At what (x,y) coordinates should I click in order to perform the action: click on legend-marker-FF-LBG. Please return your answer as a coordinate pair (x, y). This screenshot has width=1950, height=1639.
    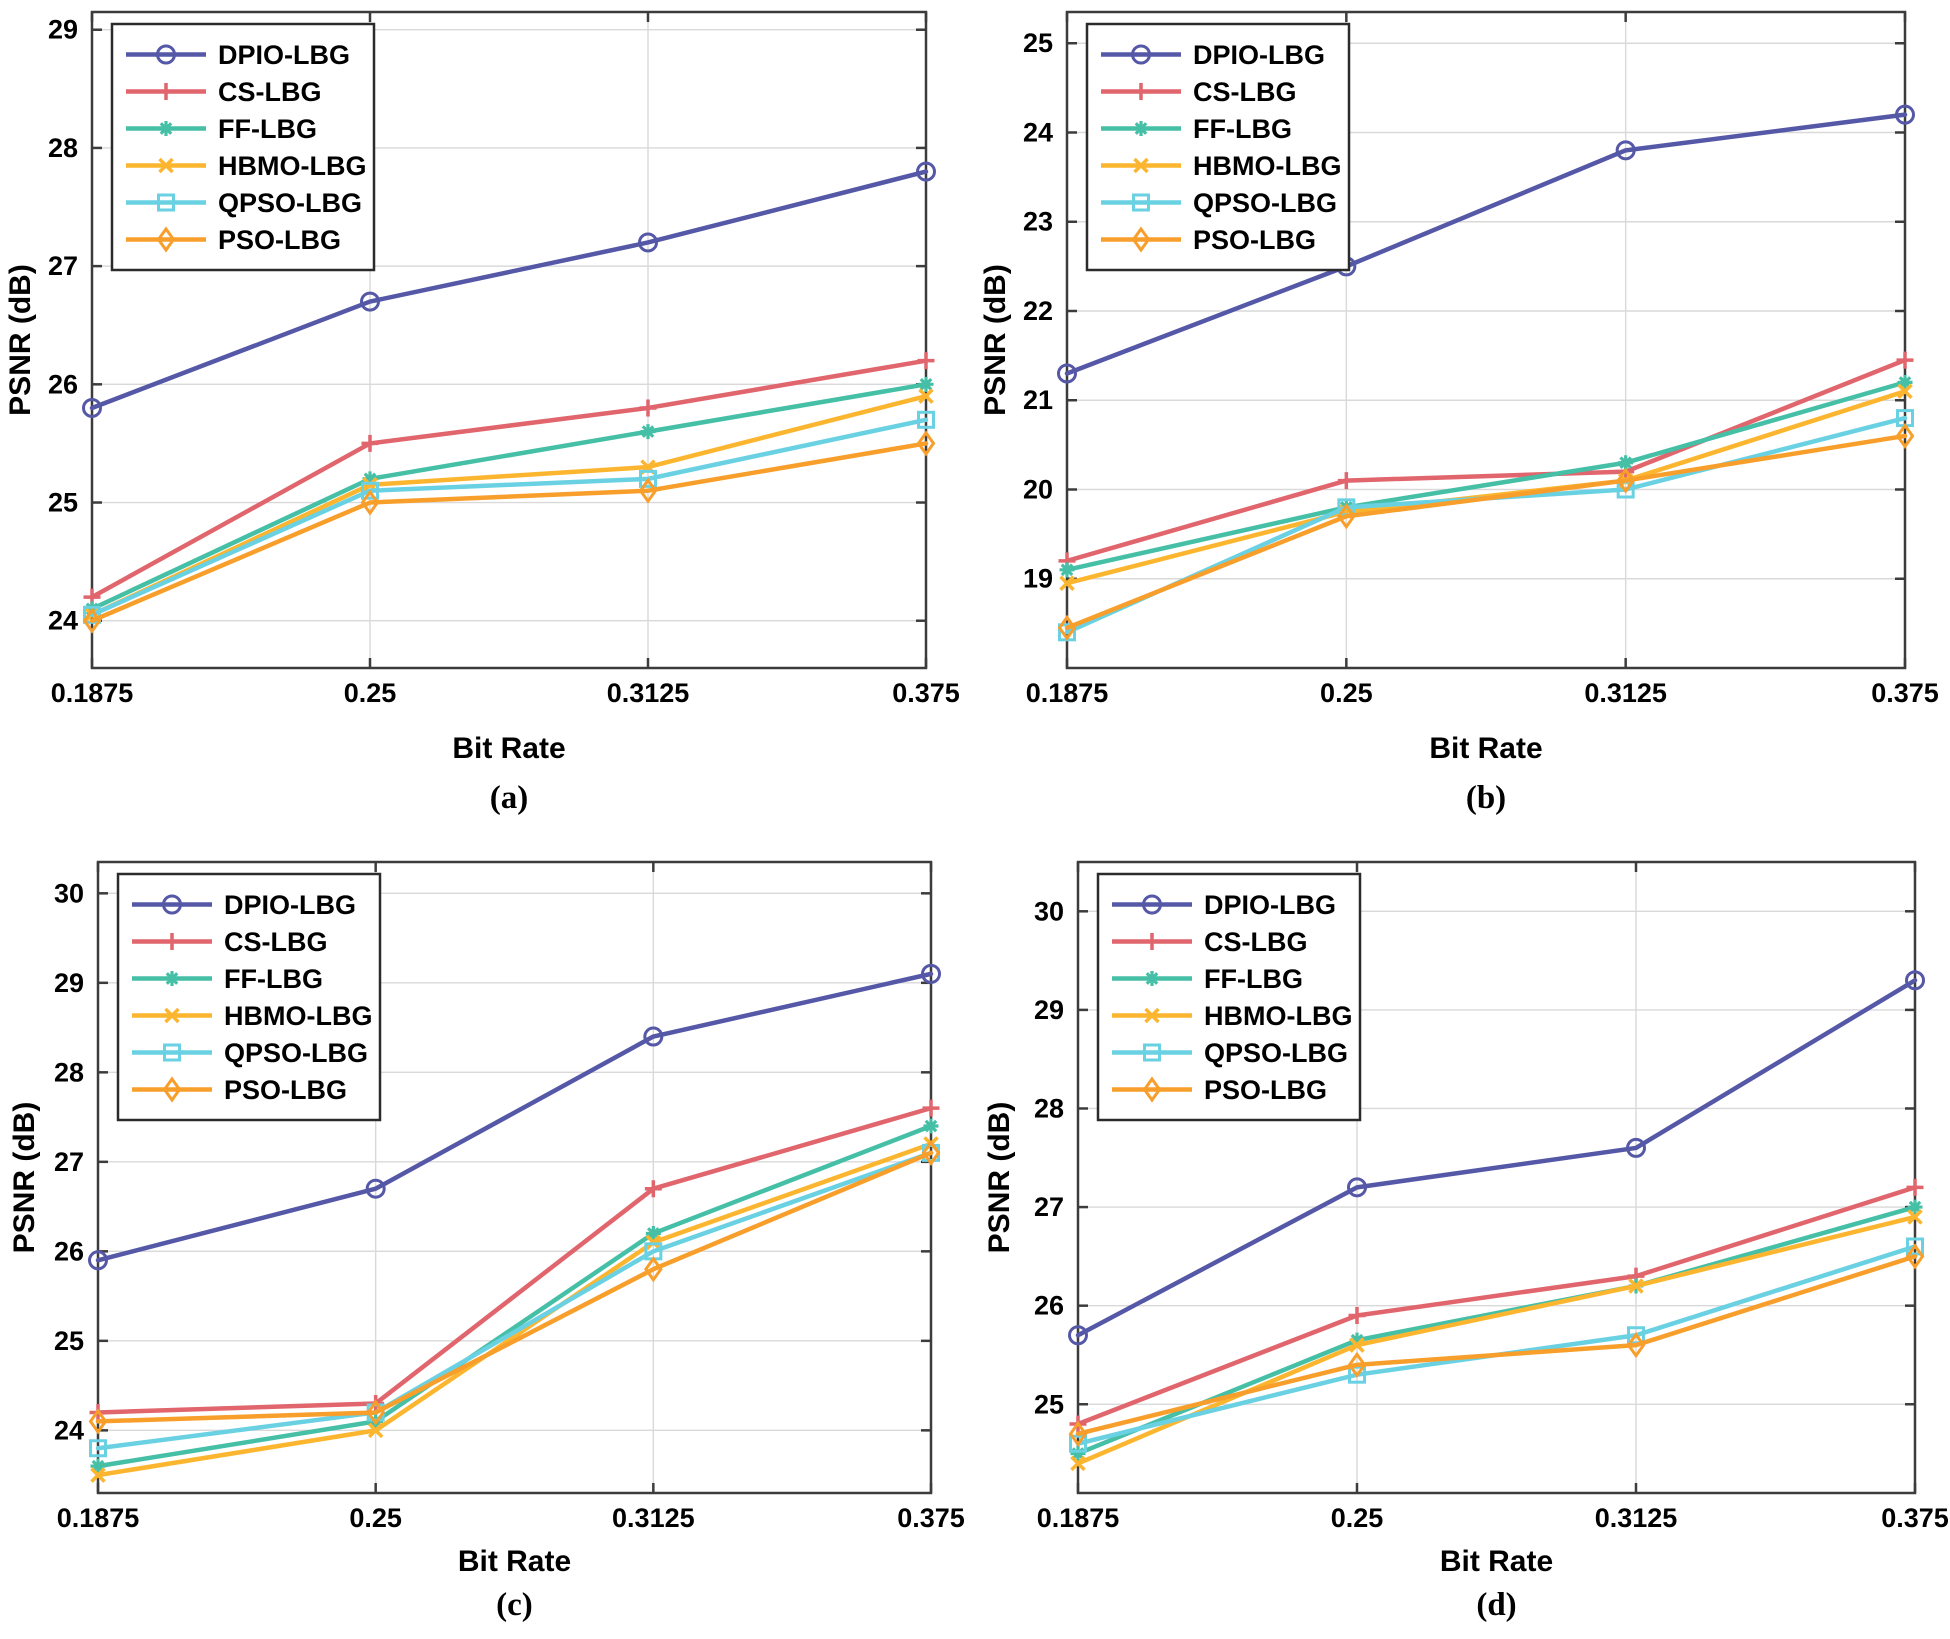
    Looking at the image, I should click on (1141, 128).